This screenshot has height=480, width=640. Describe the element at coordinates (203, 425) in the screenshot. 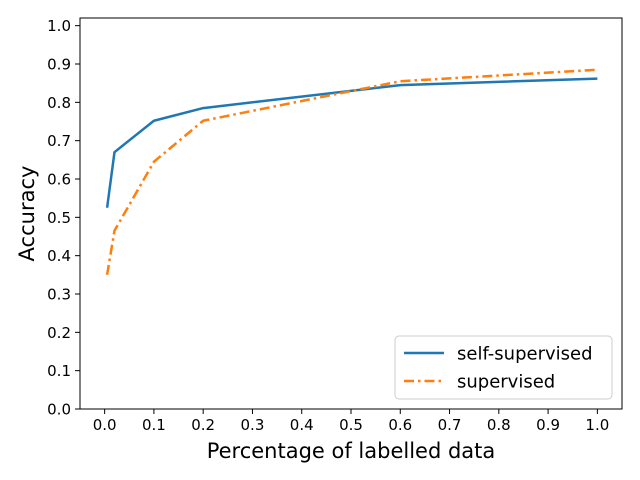

I see `x-tick-label: 0.2` at that location.